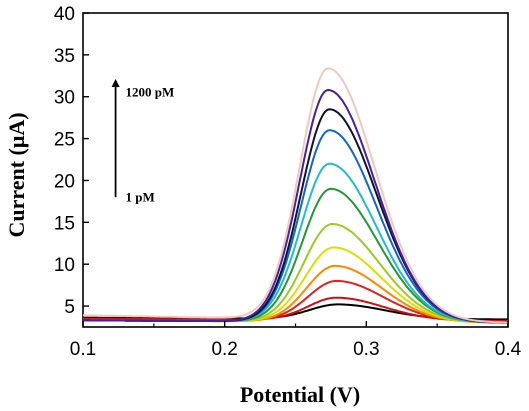 The image size is (529, 411). Describe the element at coordinates (69, 307) in the screenshot. I see `y-tick-label-0: 5` at that location.